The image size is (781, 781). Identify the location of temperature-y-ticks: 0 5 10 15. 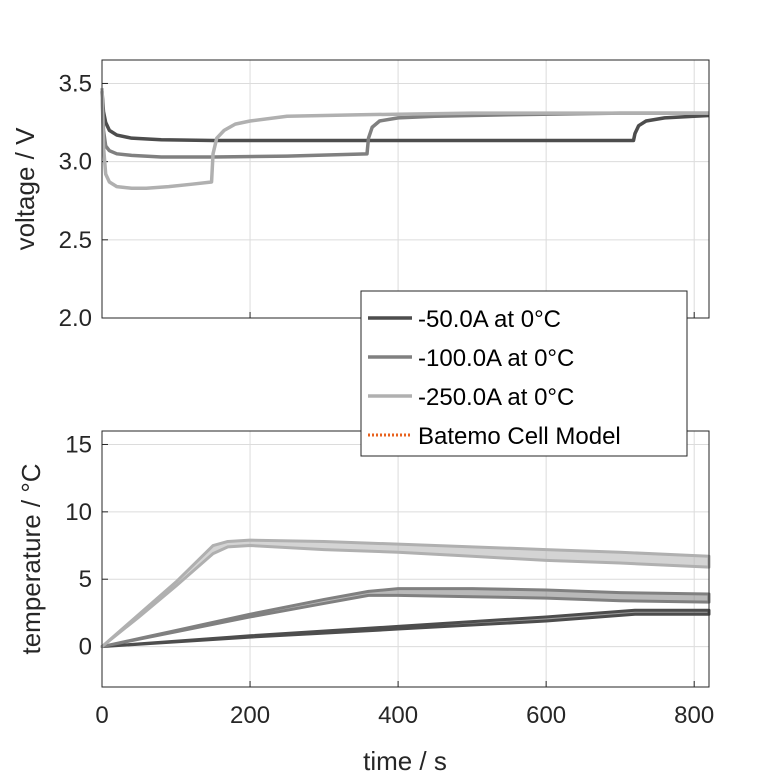
(78, 545).